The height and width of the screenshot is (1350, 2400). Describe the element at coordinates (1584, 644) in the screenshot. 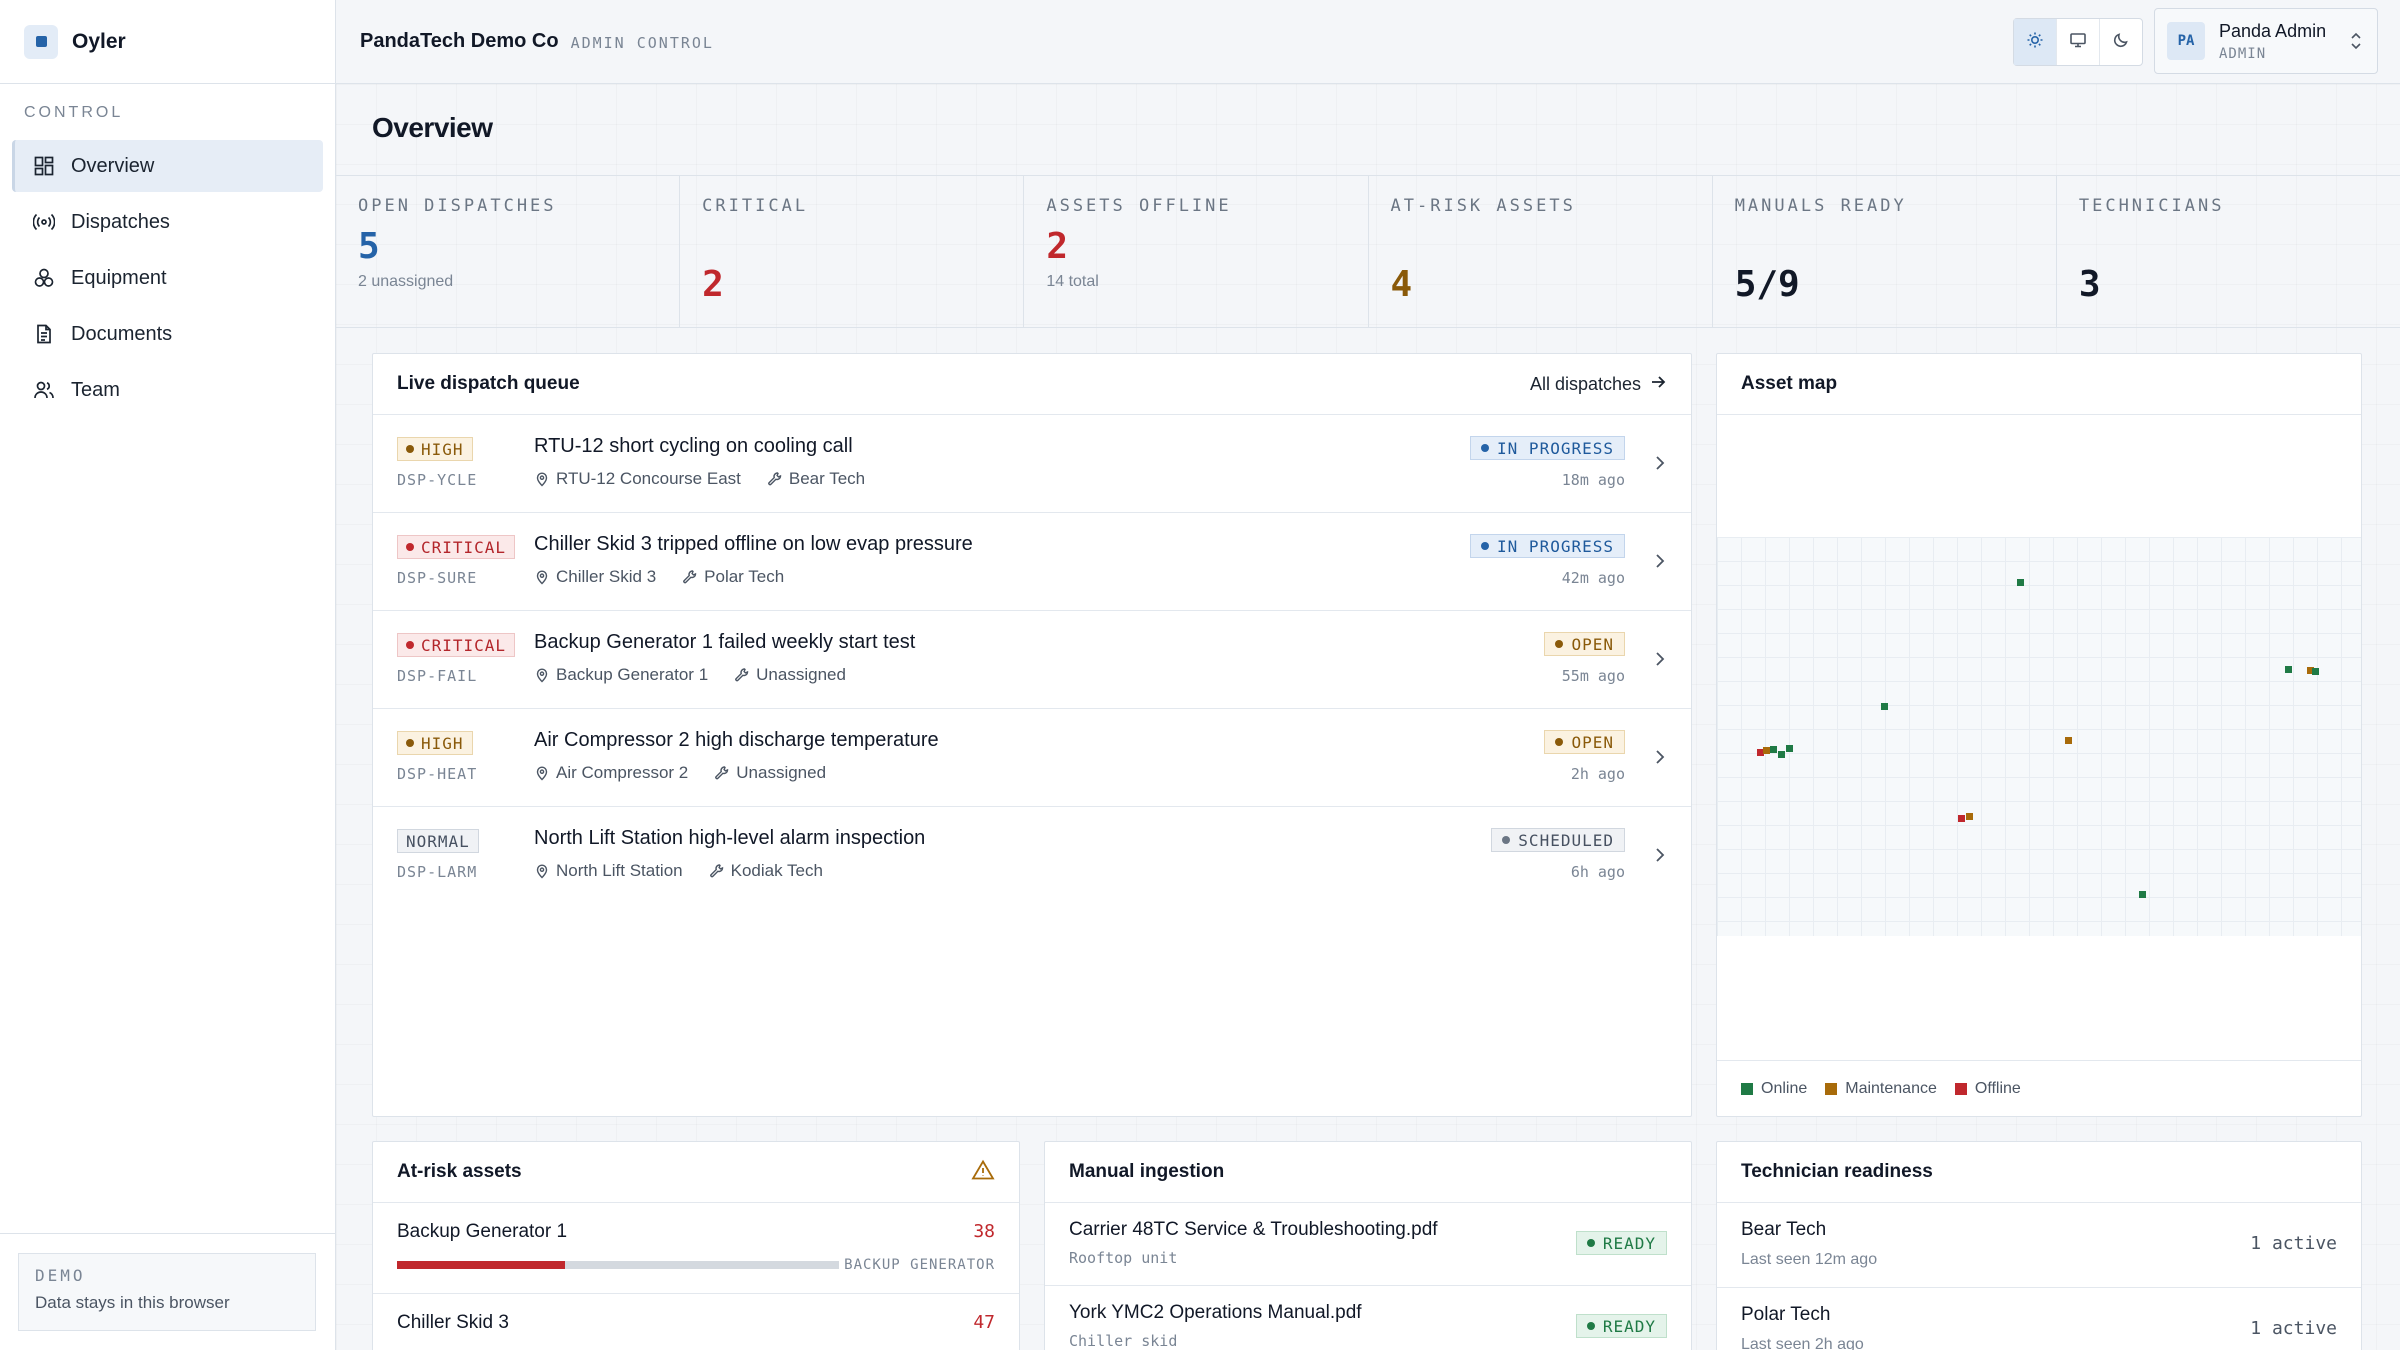

I see `status-badge: OPEN` at that location.